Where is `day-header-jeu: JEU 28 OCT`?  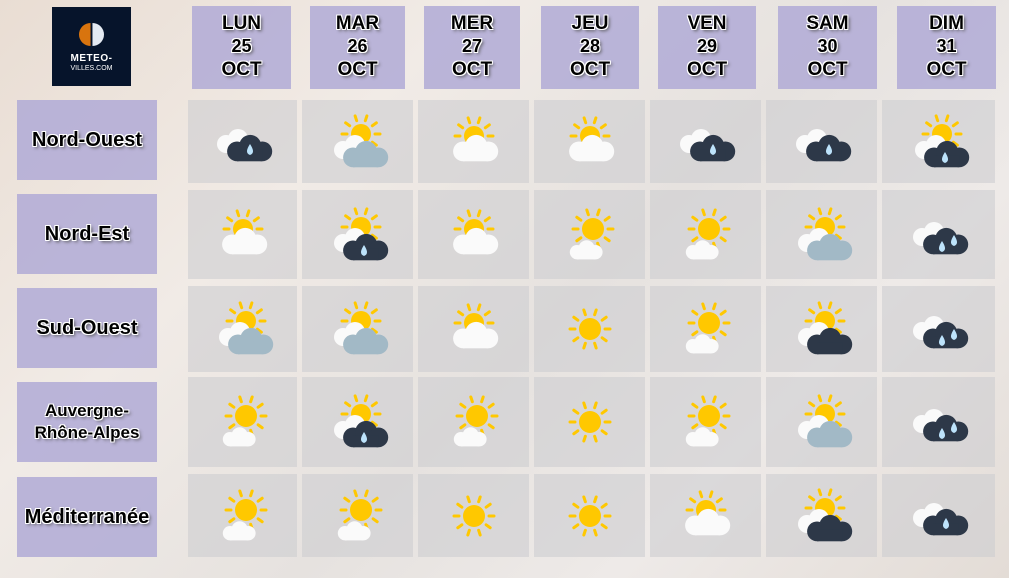 day-header-jeu: JEU 28 OCT is located at coordinates (590, 47).